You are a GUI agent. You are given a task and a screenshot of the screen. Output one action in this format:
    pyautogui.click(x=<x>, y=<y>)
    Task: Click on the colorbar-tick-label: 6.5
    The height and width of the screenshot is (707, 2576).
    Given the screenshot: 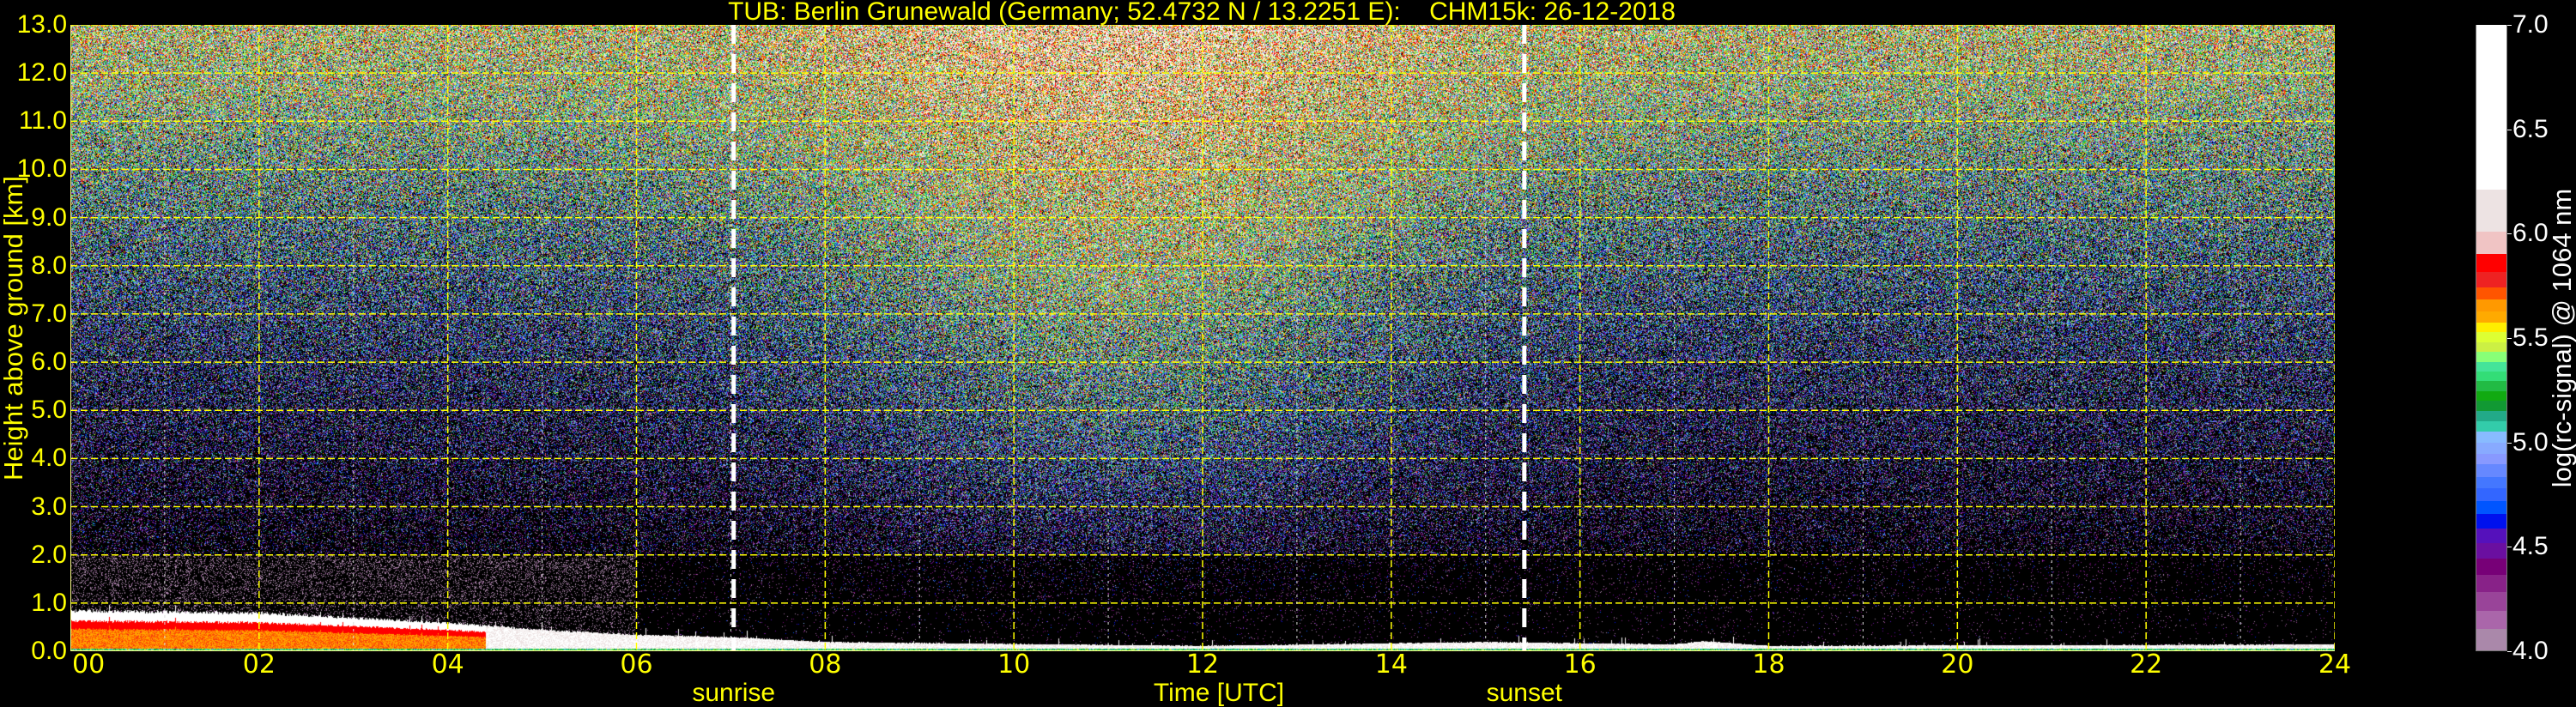 What is the action you would take?
    pyautogui.click(x=2528, y=128)
    